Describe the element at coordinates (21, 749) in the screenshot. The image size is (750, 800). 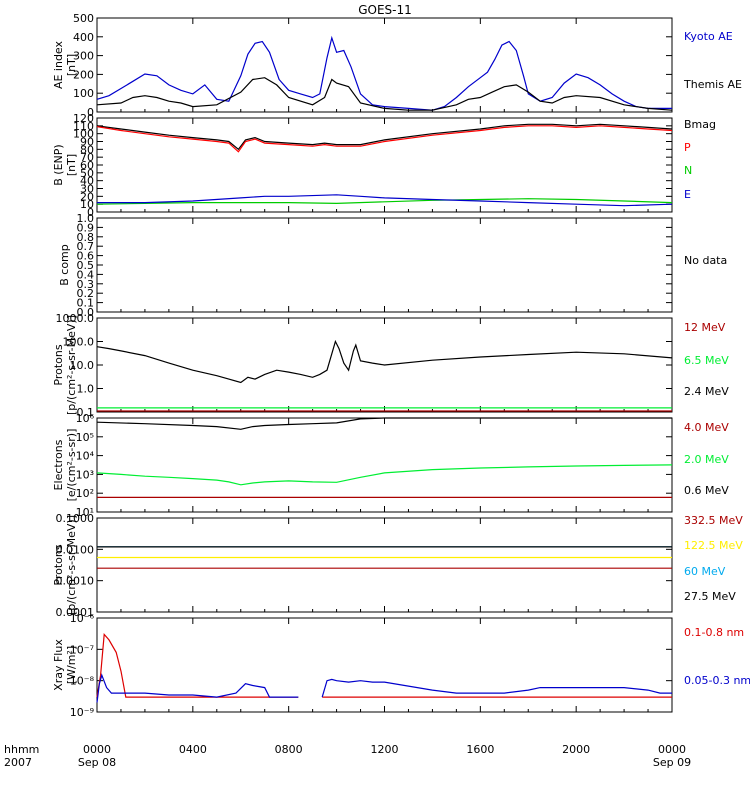
I see `corner-label-hhmm: hhmm` at that location.